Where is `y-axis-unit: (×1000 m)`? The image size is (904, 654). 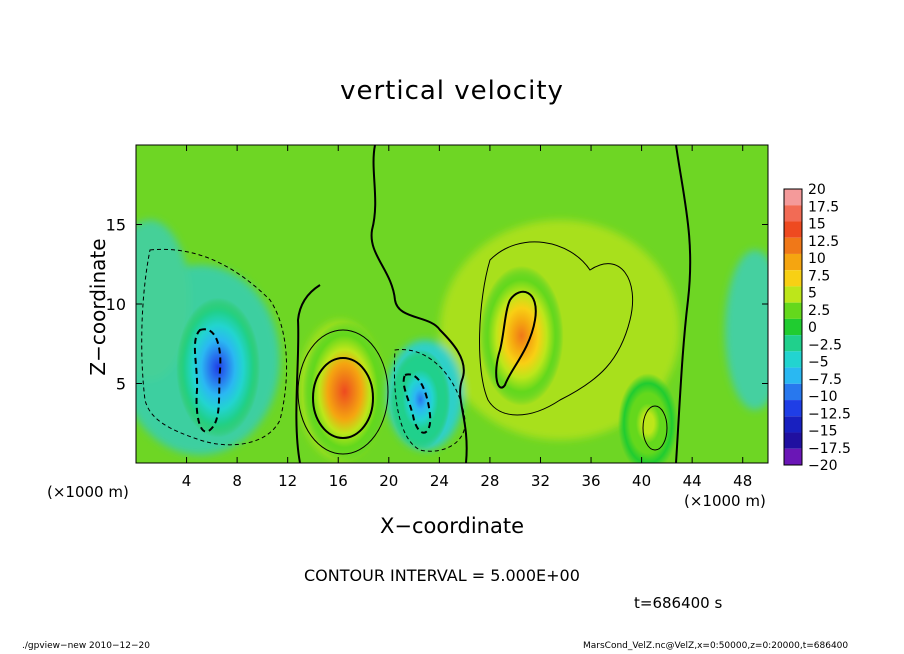
y-axis-unit: (×1000 m) is located at coordinates (88, 492).